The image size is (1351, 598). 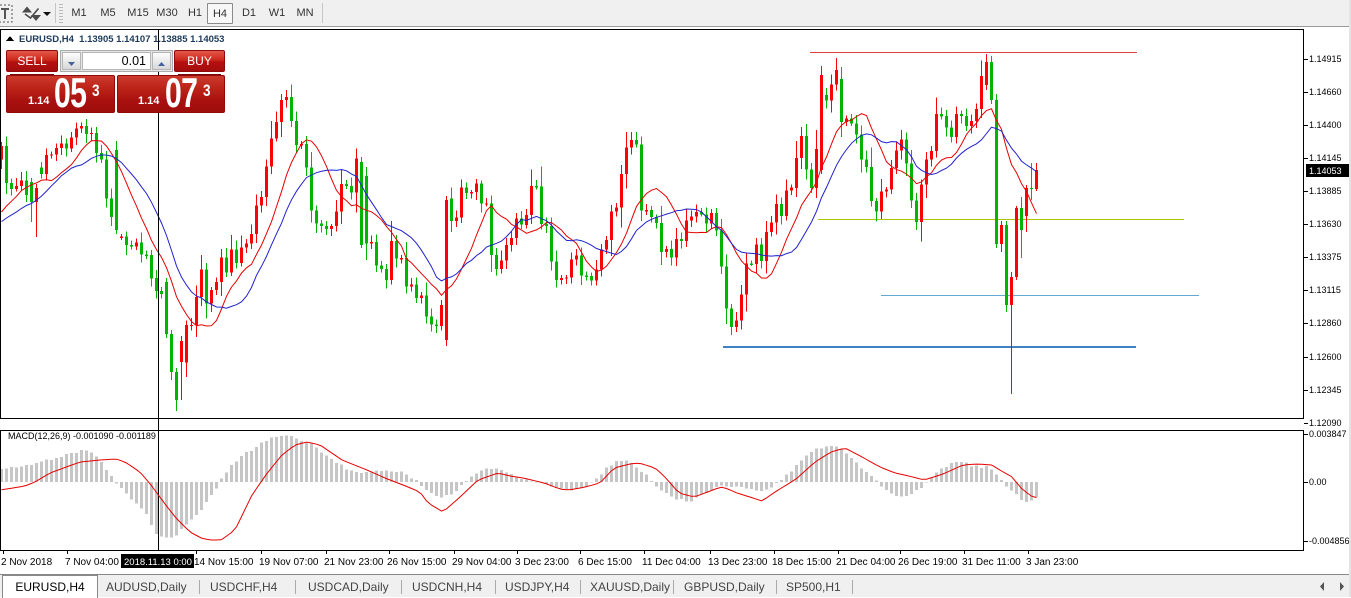 What do you see at coordinates (92, 562) in the screenshot?
I see `svg-text: 7 Nov 04:00` at bounding box center [92, 562].